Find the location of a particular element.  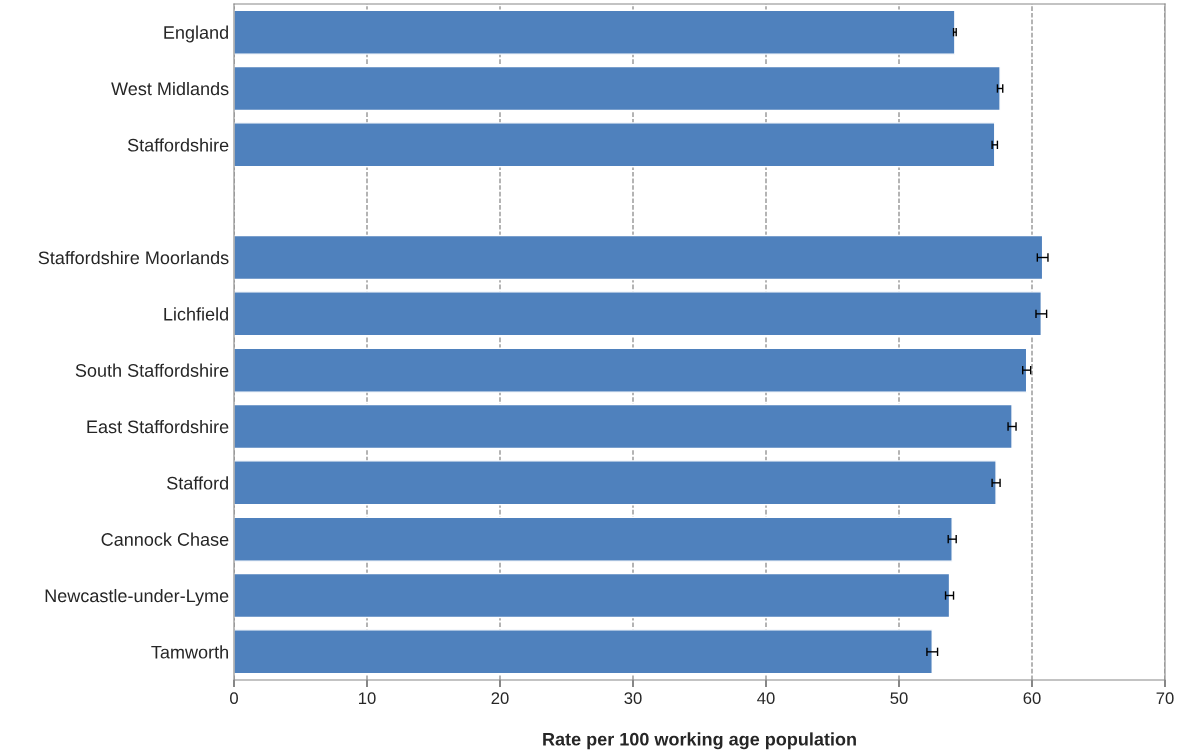

y-tick-label: East Staffordshire is located at coordinates (158, 426).